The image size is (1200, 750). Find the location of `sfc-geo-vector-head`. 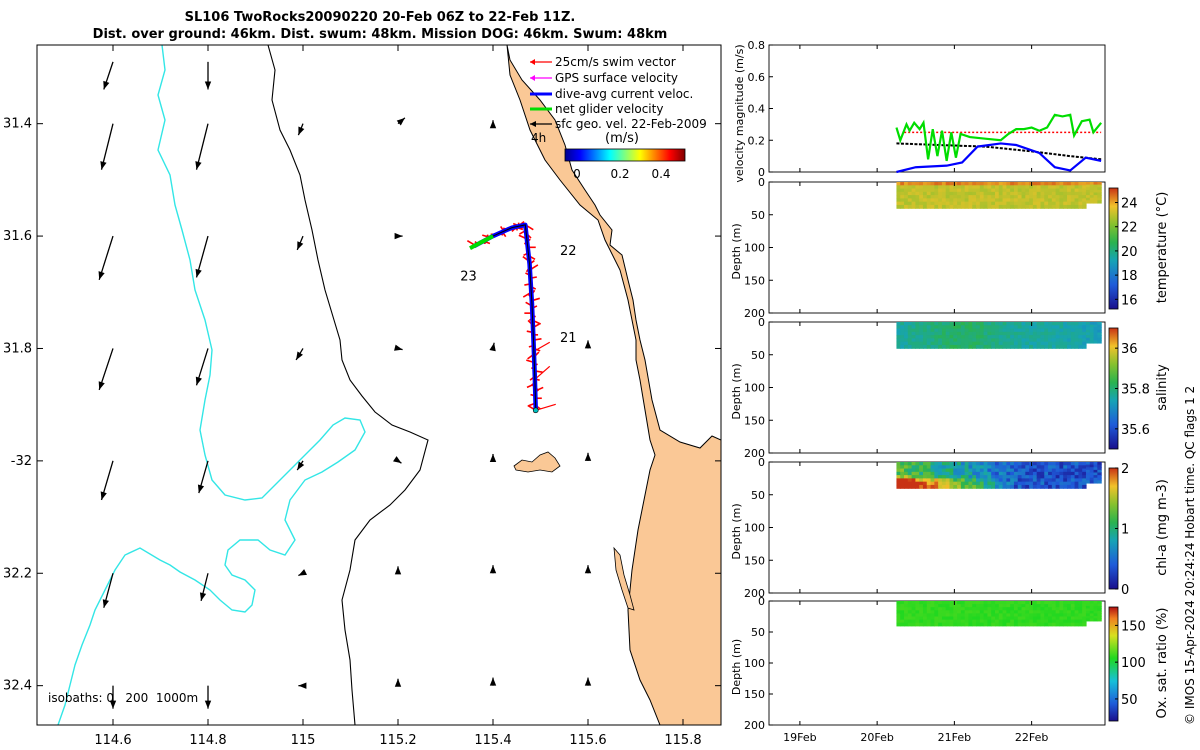

sfc-geo-vector-head is located at coordinates (105, 603).